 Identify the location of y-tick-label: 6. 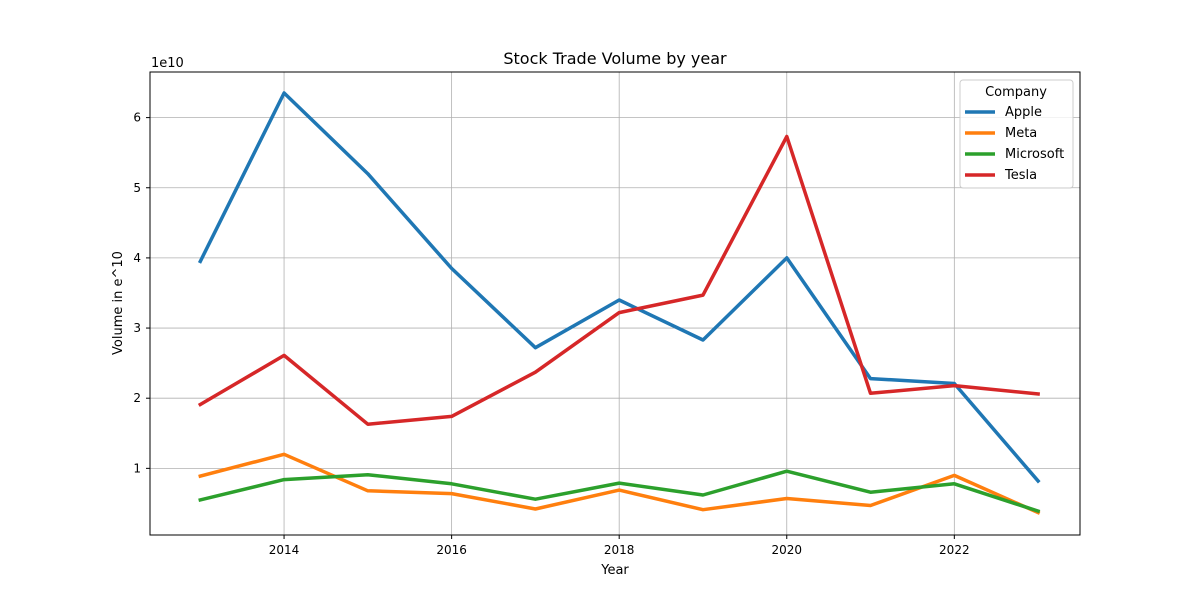
(137, 118).